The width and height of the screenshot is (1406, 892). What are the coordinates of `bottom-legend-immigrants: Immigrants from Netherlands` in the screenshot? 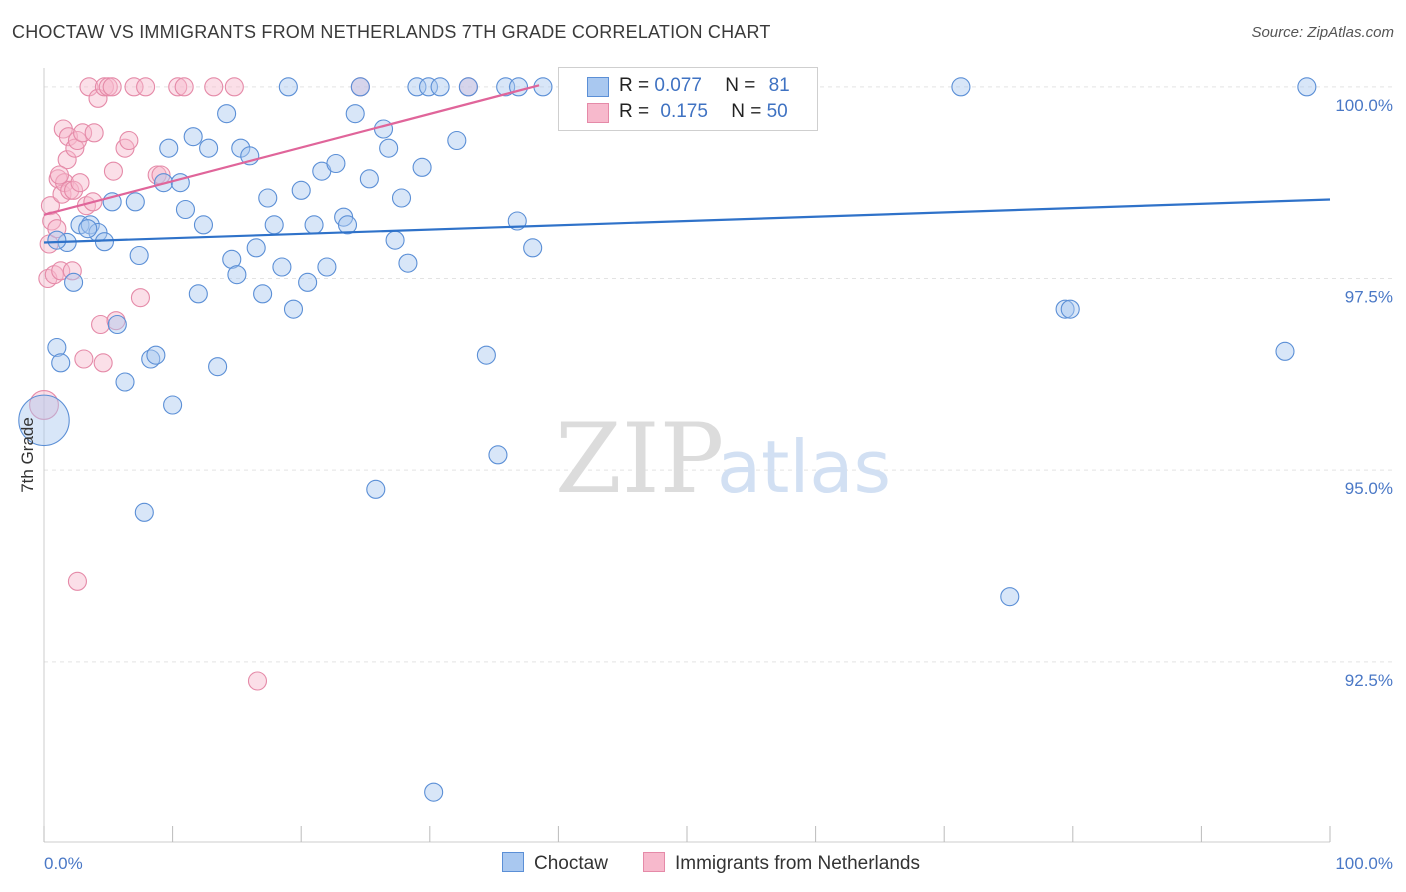 It's located at (781, 863).